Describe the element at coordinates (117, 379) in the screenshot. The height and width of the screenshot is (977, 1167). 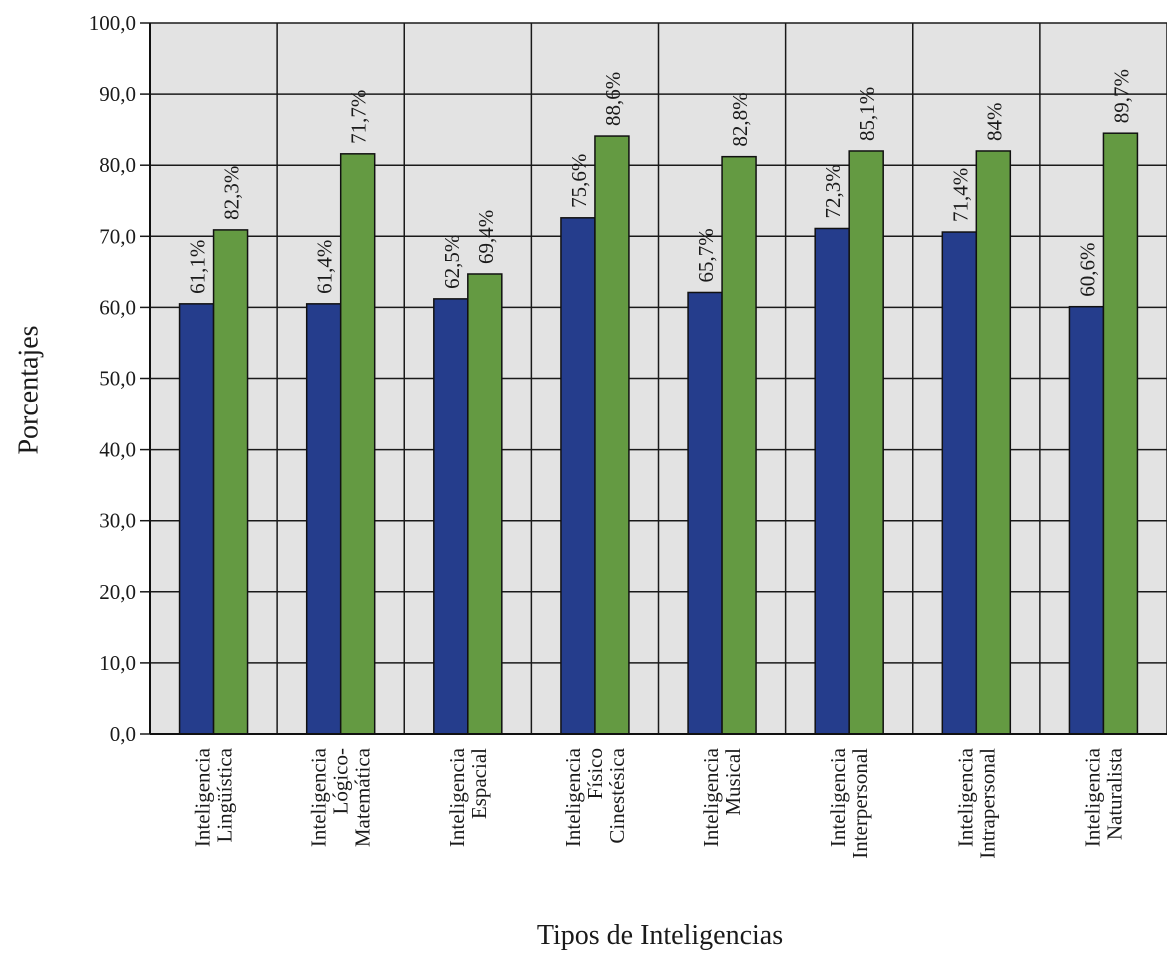
I see `y-tick-label: 50,0` at that location.